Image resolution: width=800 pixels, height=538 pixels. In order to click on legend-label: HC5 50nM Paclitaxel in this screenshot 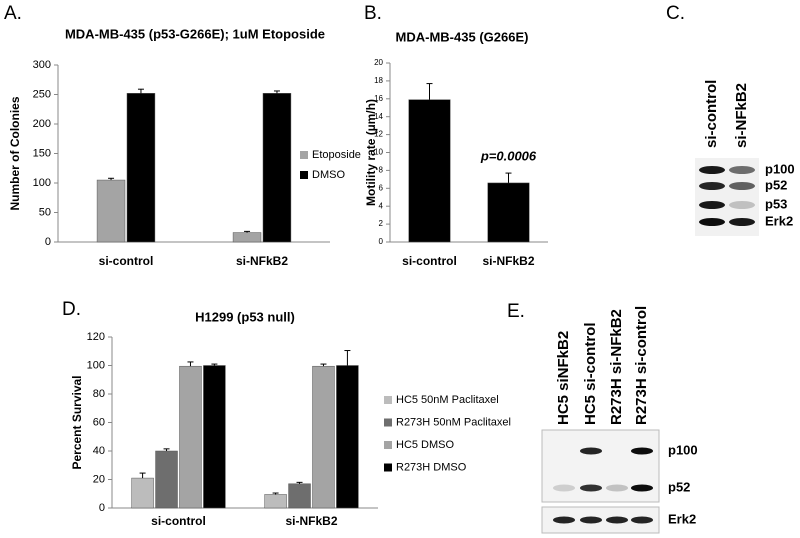, I will do `click(447, 400)`.